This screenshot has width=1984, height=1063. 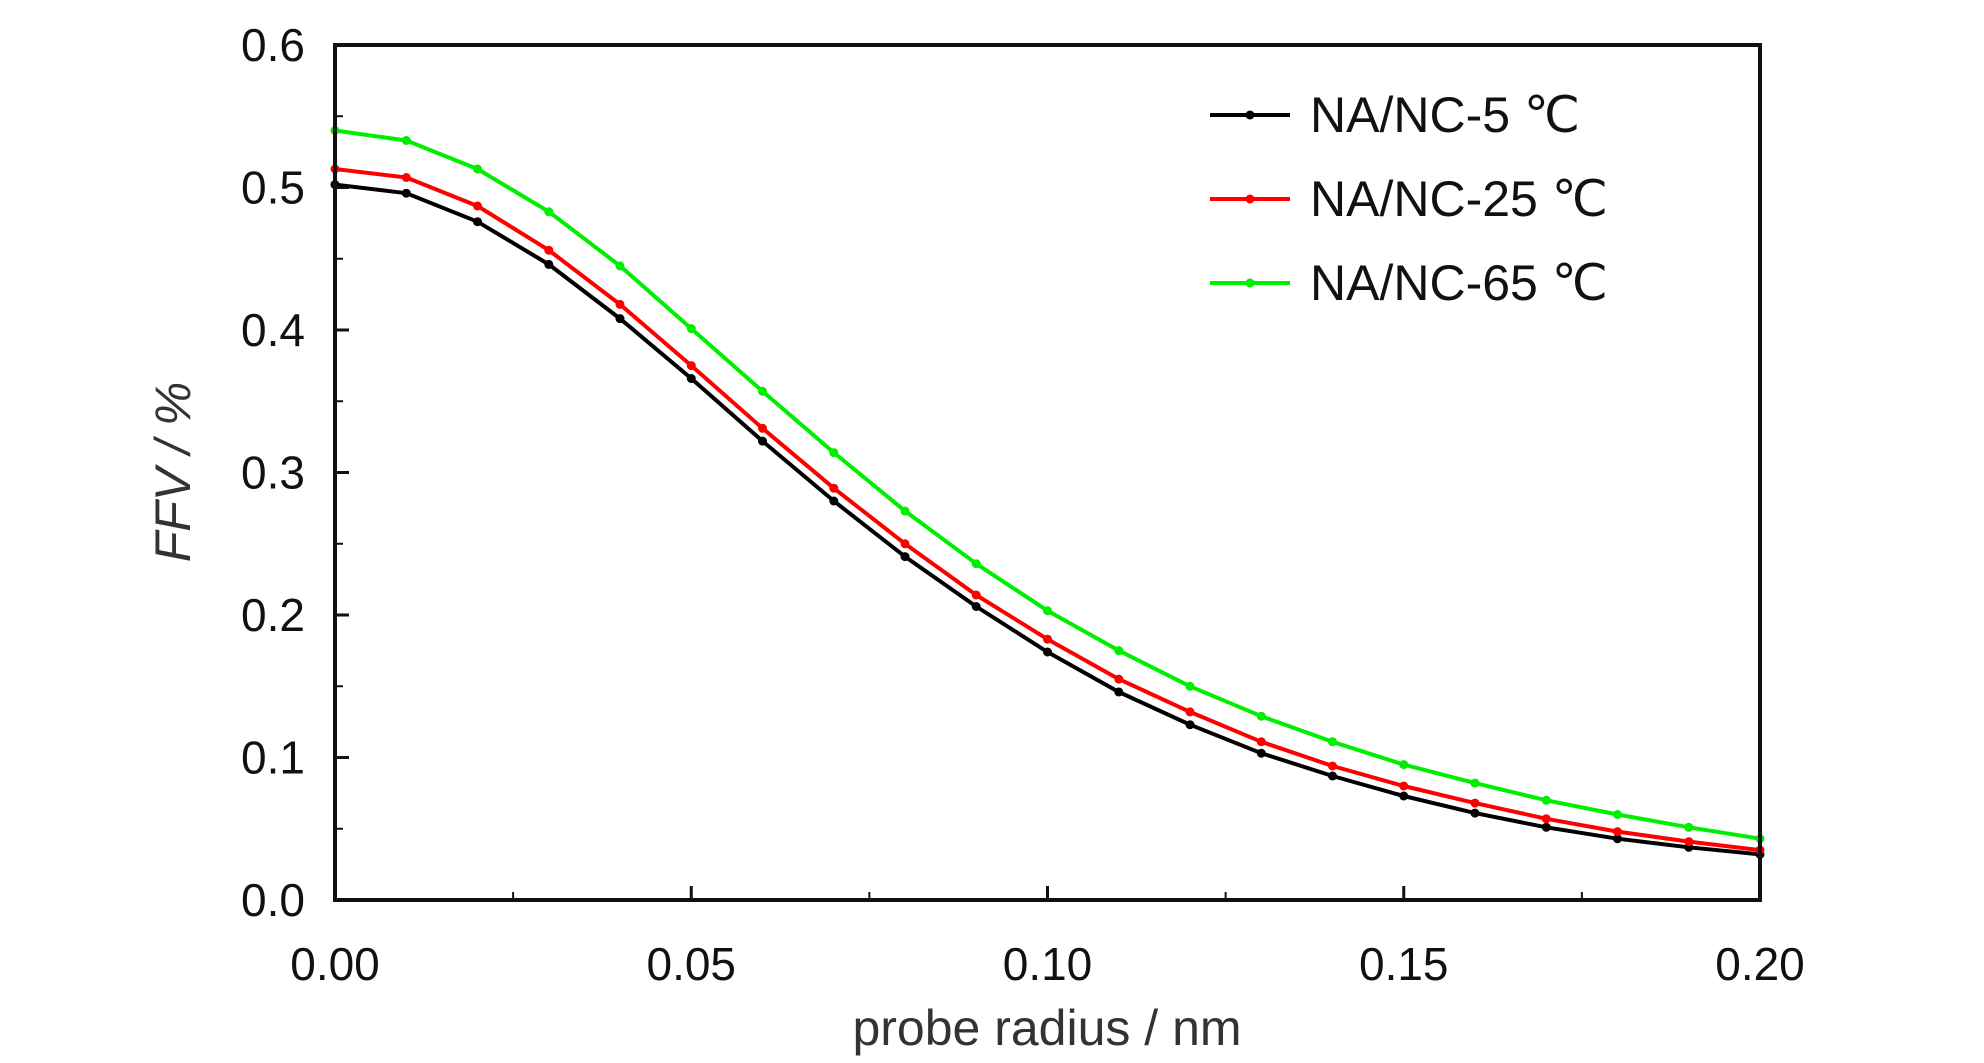 What do you see at coordinates (273, 473) in the screenshot?
I see `y-tick-label: 0.3` at bounding box center [273, 473].